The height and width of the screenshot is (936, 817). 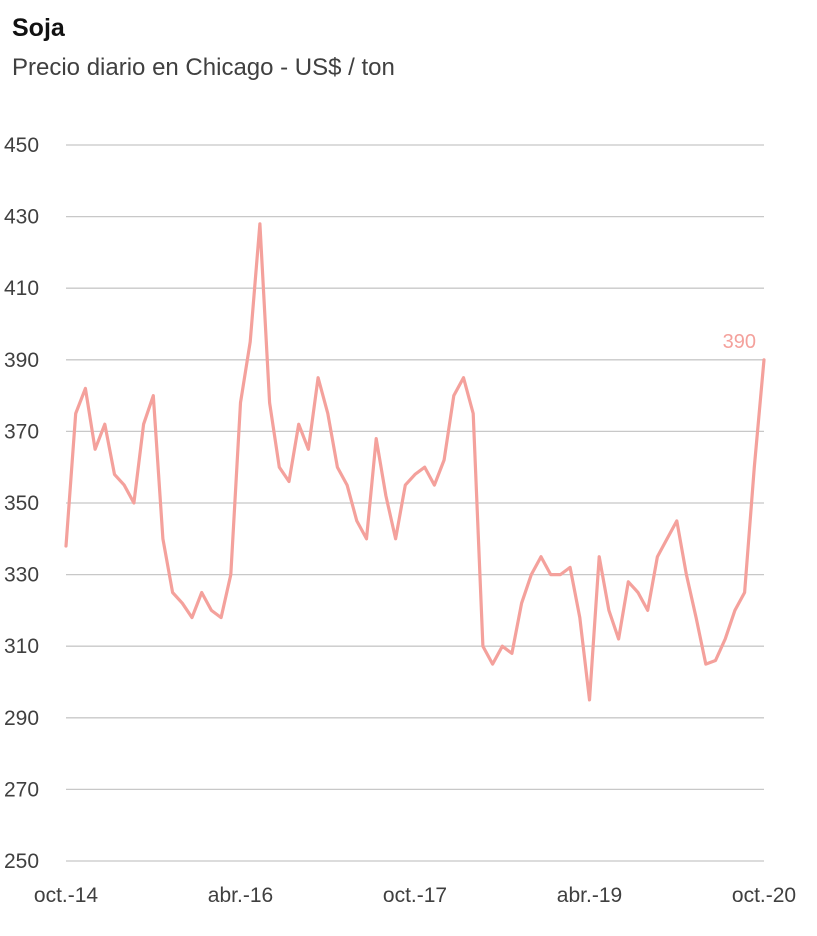 What do you see at coordinates (764, 895) in the screenshot?
I see `x-tick-label: oct.-20` at bounding box center [764, 895].